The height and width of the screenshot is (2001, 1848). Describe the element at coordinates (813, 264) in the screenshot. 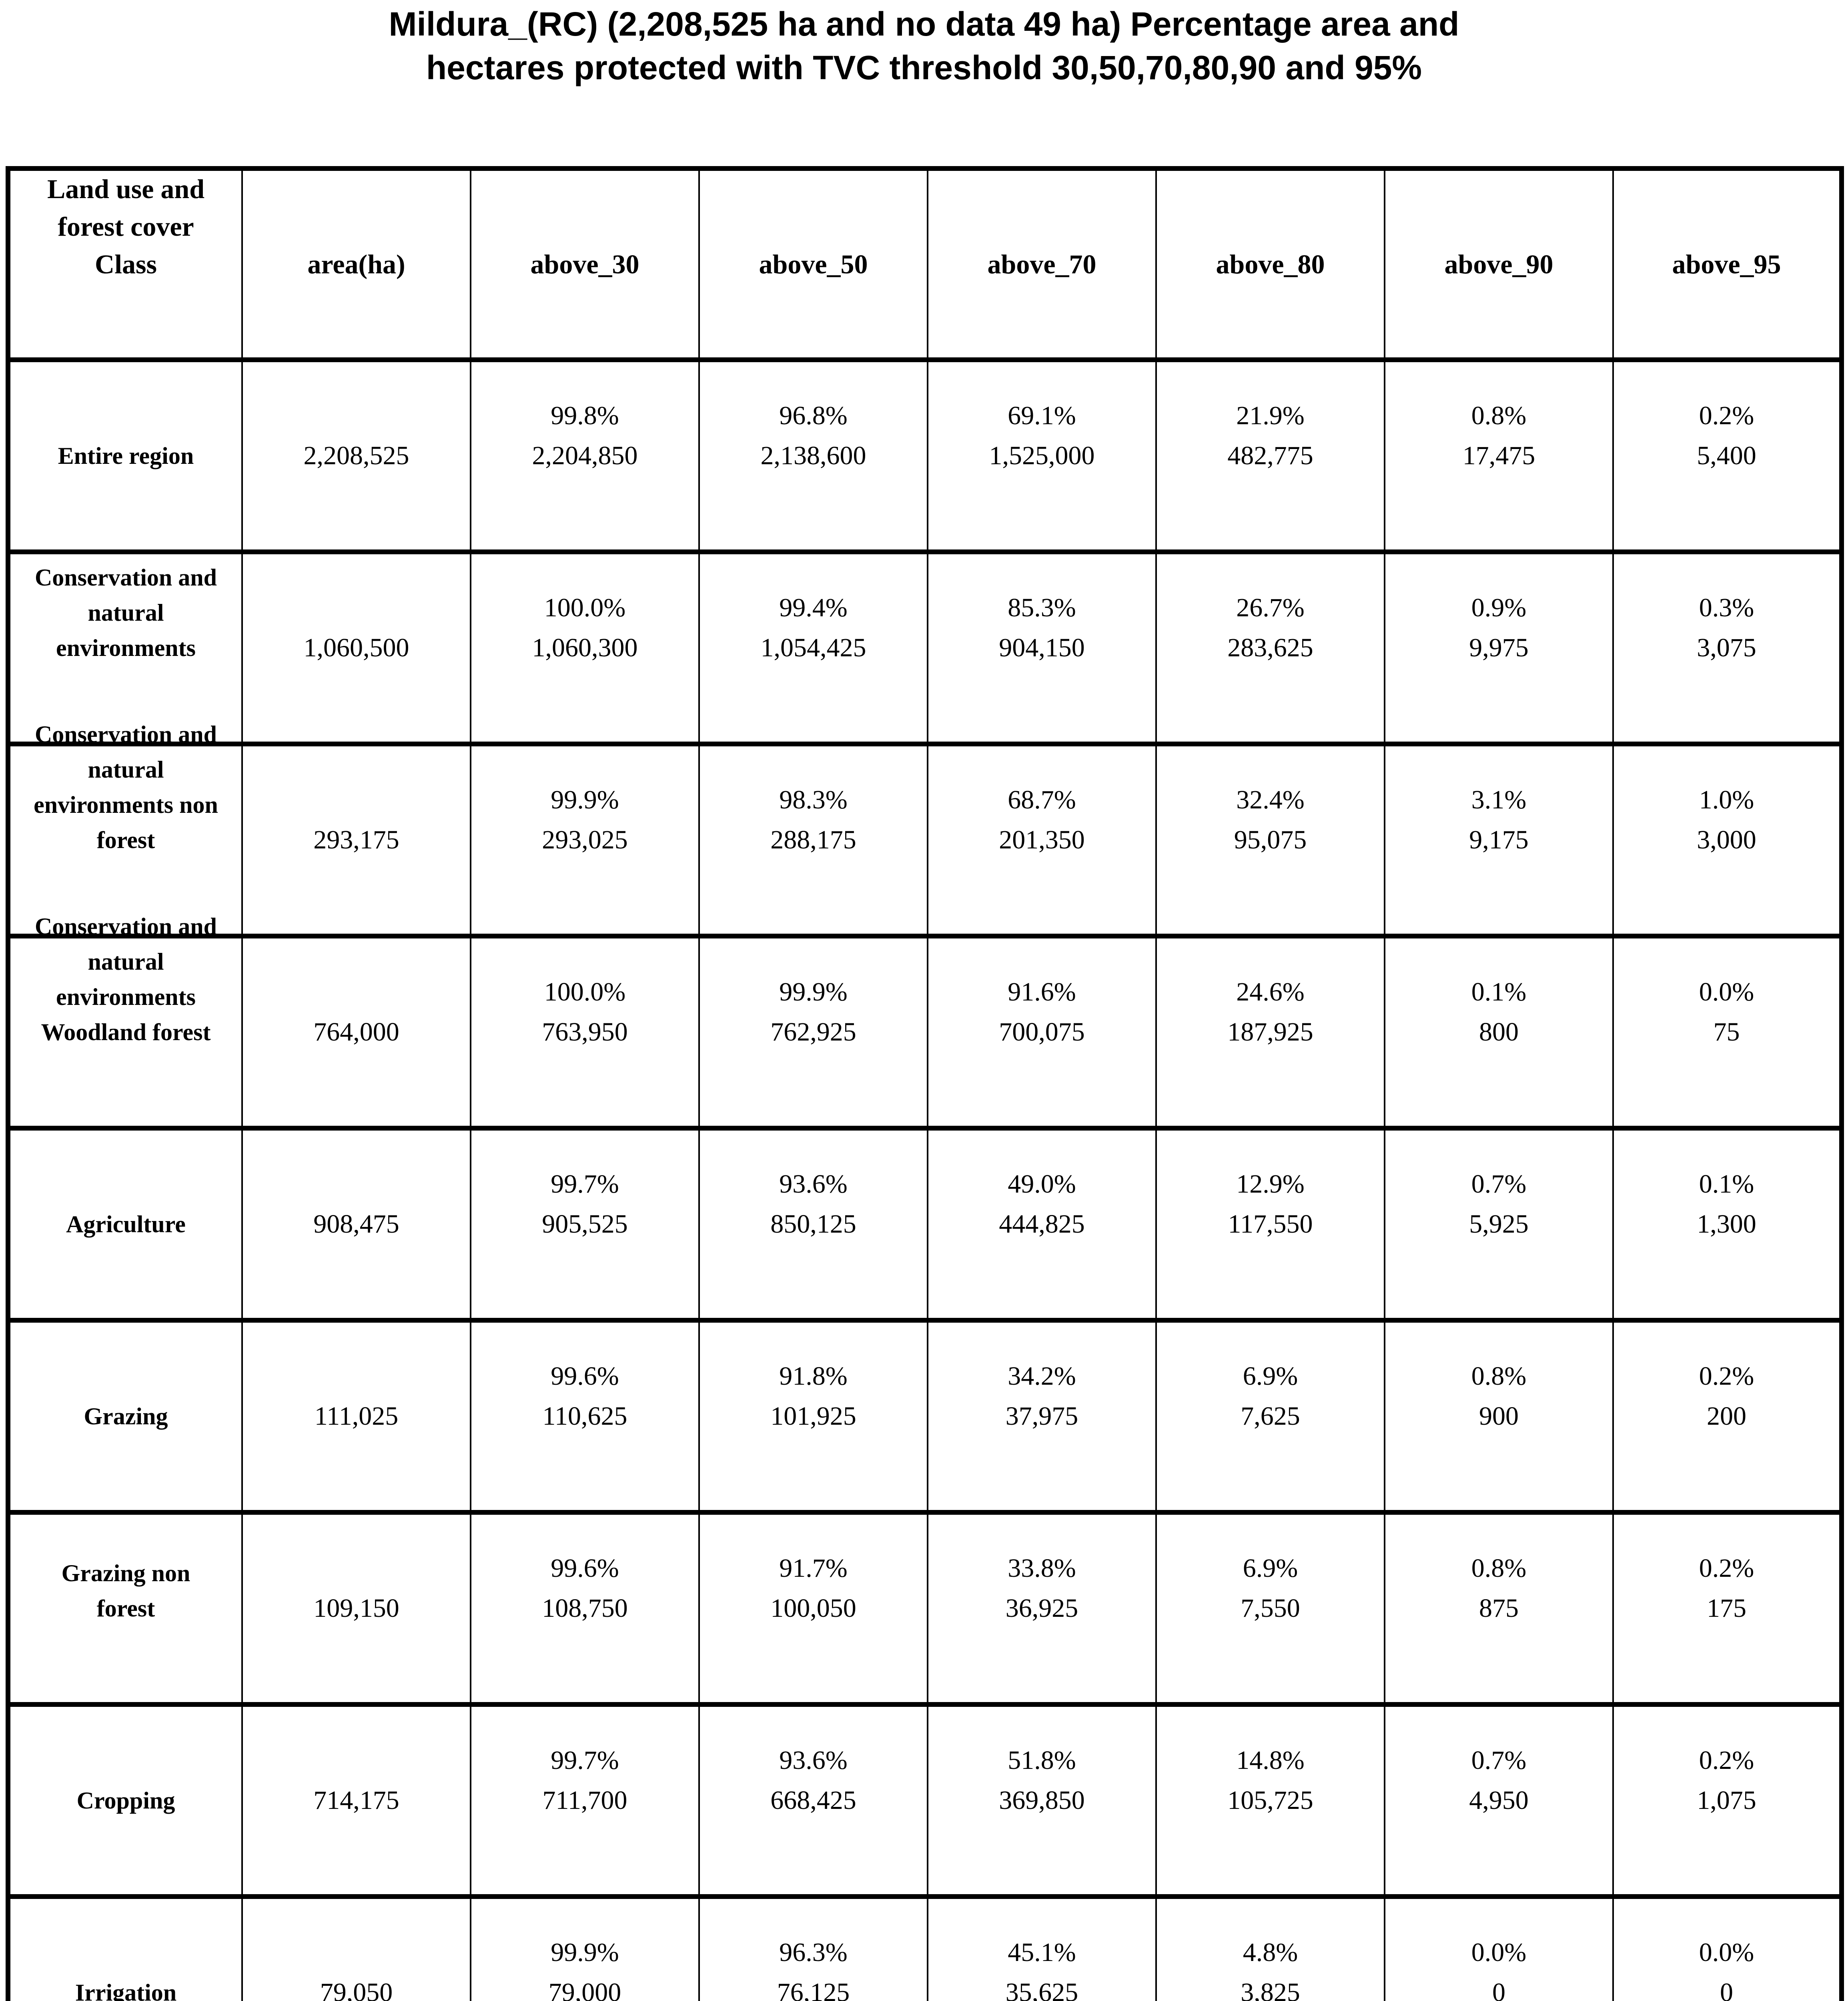

I see `column-header-label: above_50` at that location.